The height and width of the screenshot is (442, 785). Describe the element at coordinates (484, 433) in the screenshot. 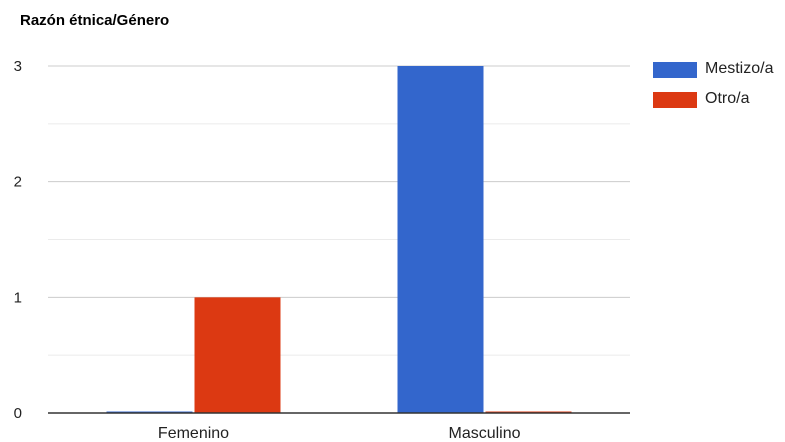

I see `x-tick-label: Masculino` at that location.